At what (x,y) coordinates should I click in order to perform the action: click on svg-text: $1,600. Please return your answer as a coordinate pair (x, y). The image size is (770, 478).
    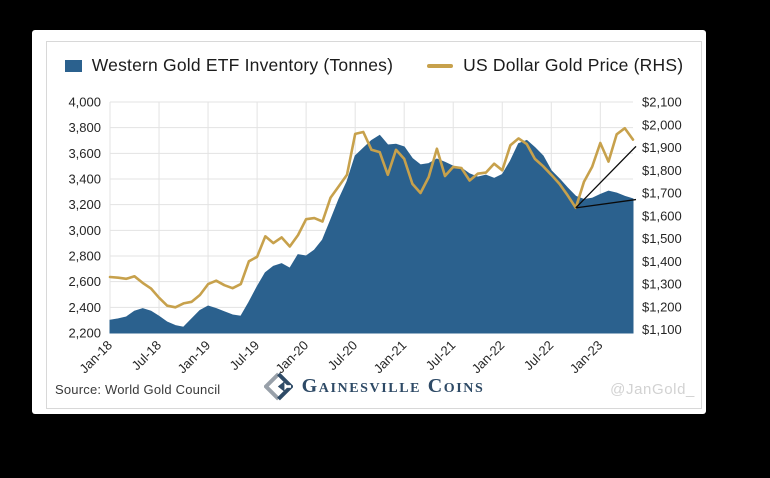
    Looking at the image, I should click on (662, 215).